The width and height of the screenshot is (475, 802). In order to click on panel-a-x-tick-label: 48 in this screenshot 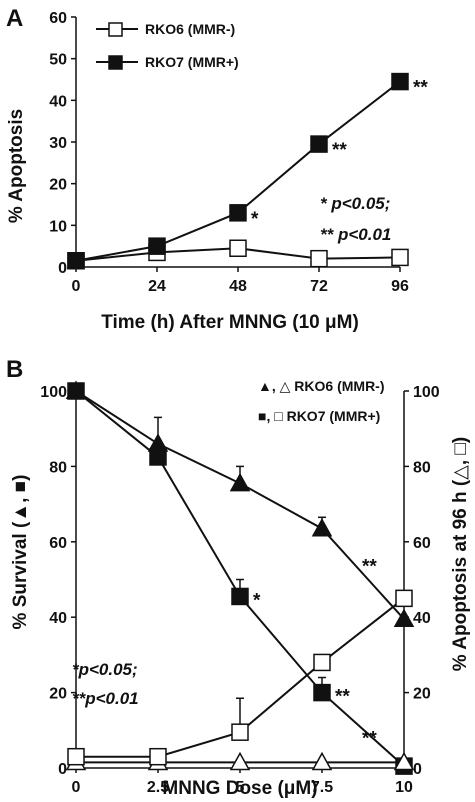, I will do `click(238, 286)`.